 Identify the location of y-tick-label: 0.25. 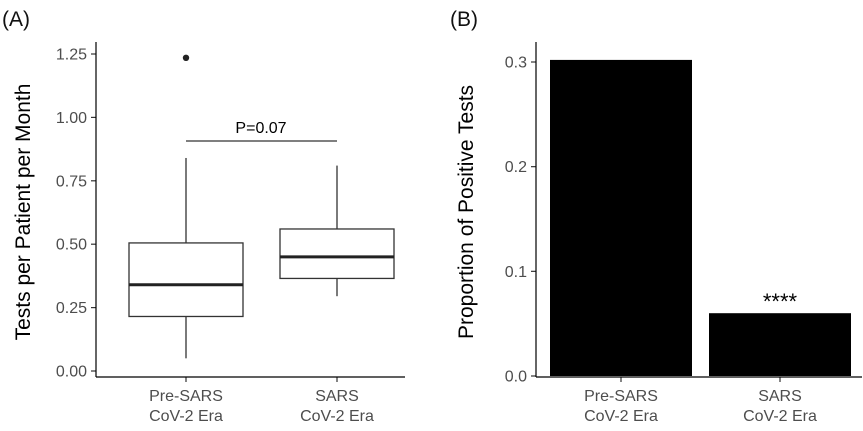
(71, 308).